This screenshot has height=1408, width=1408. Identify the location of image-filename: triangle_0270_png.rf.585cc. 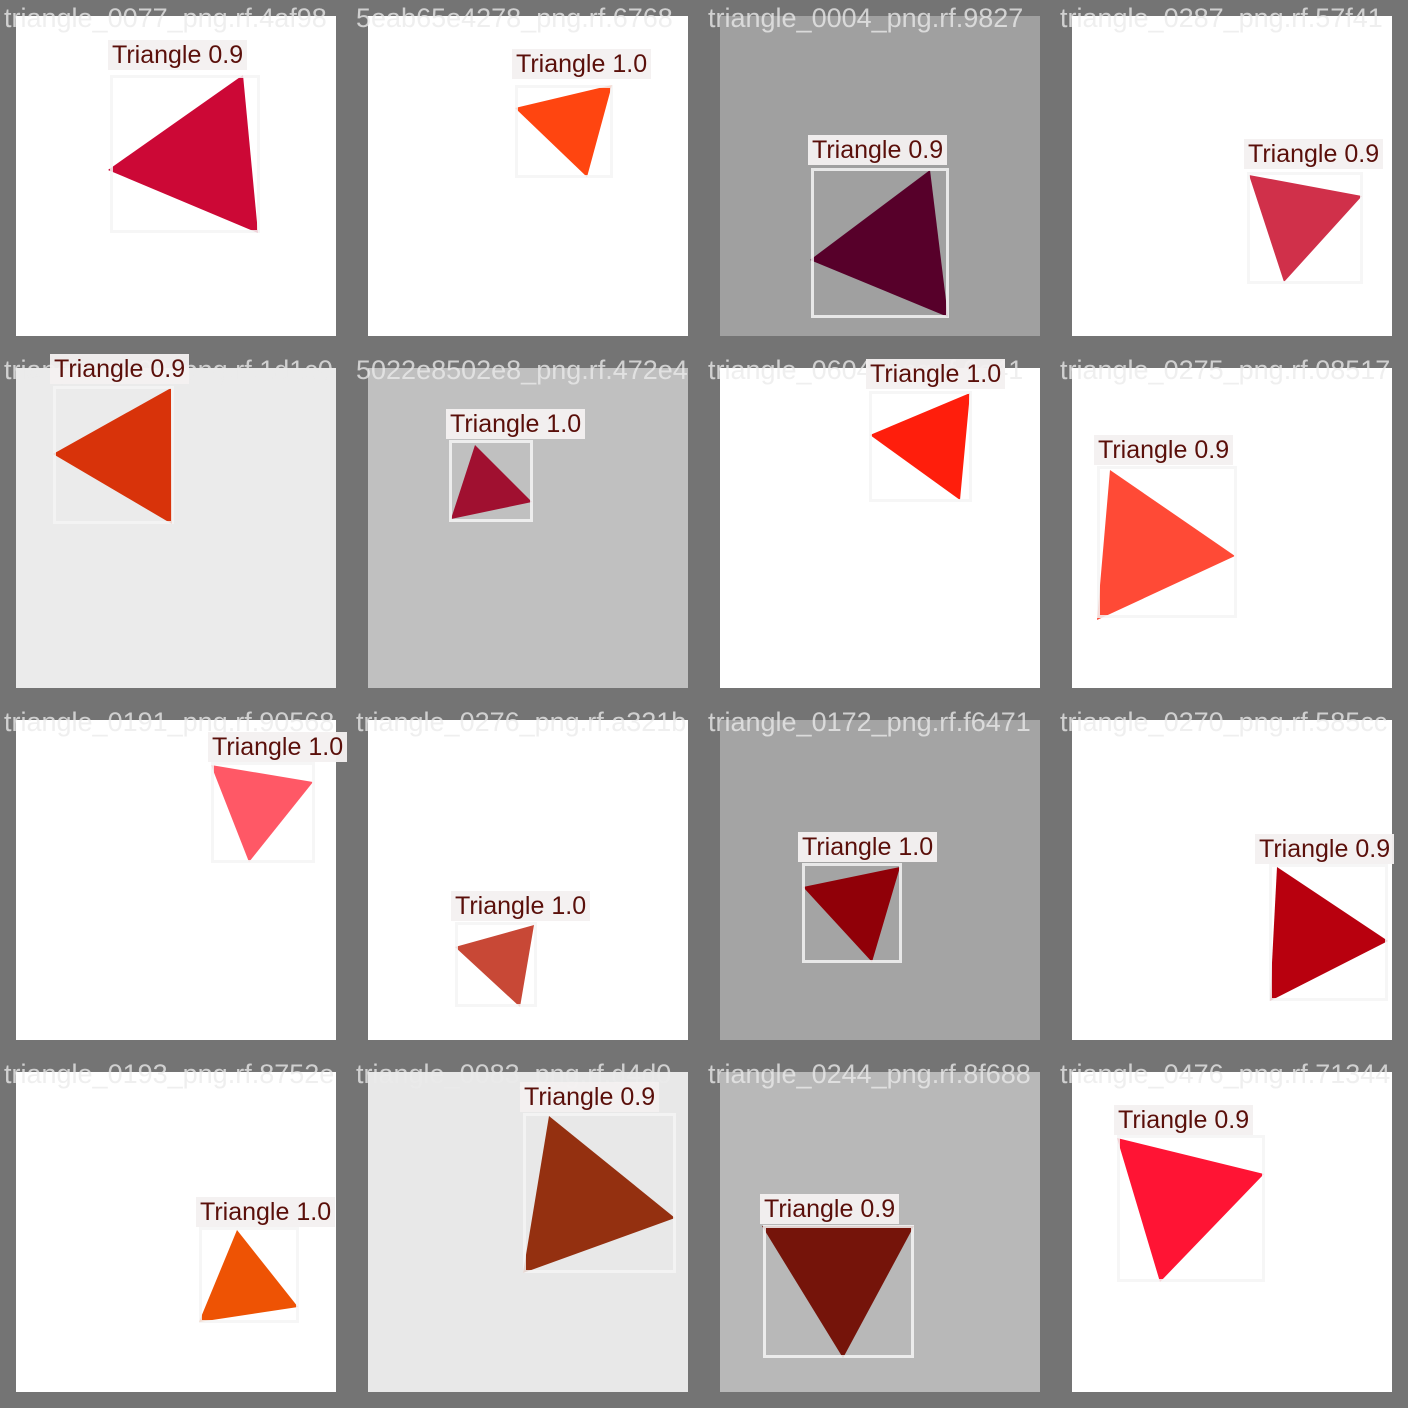
(1224, 722).